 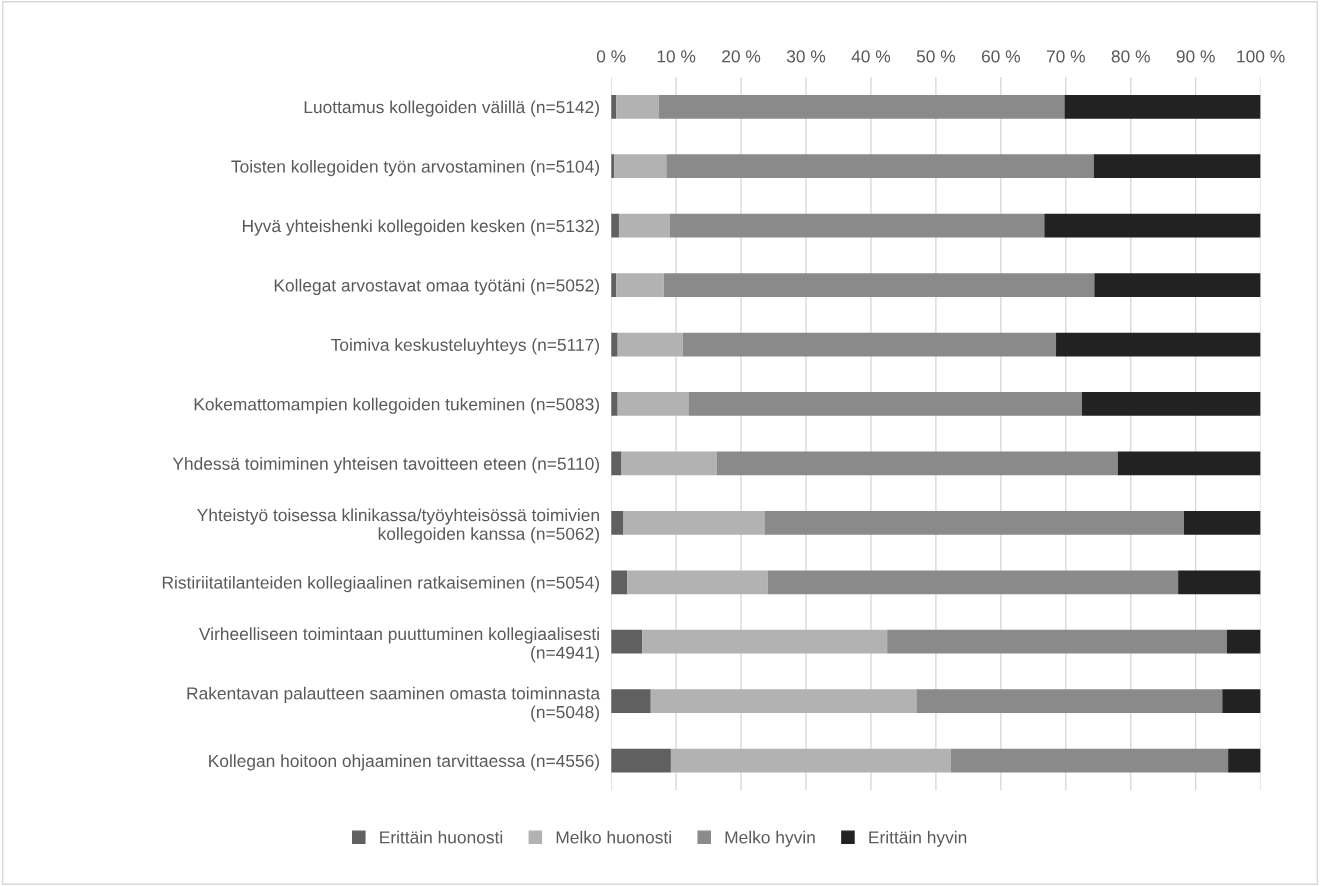 I want to click on y-tick-label: Toisten kollegoiden työn arvostaminen (n=5104), so click(x=415, y=168).